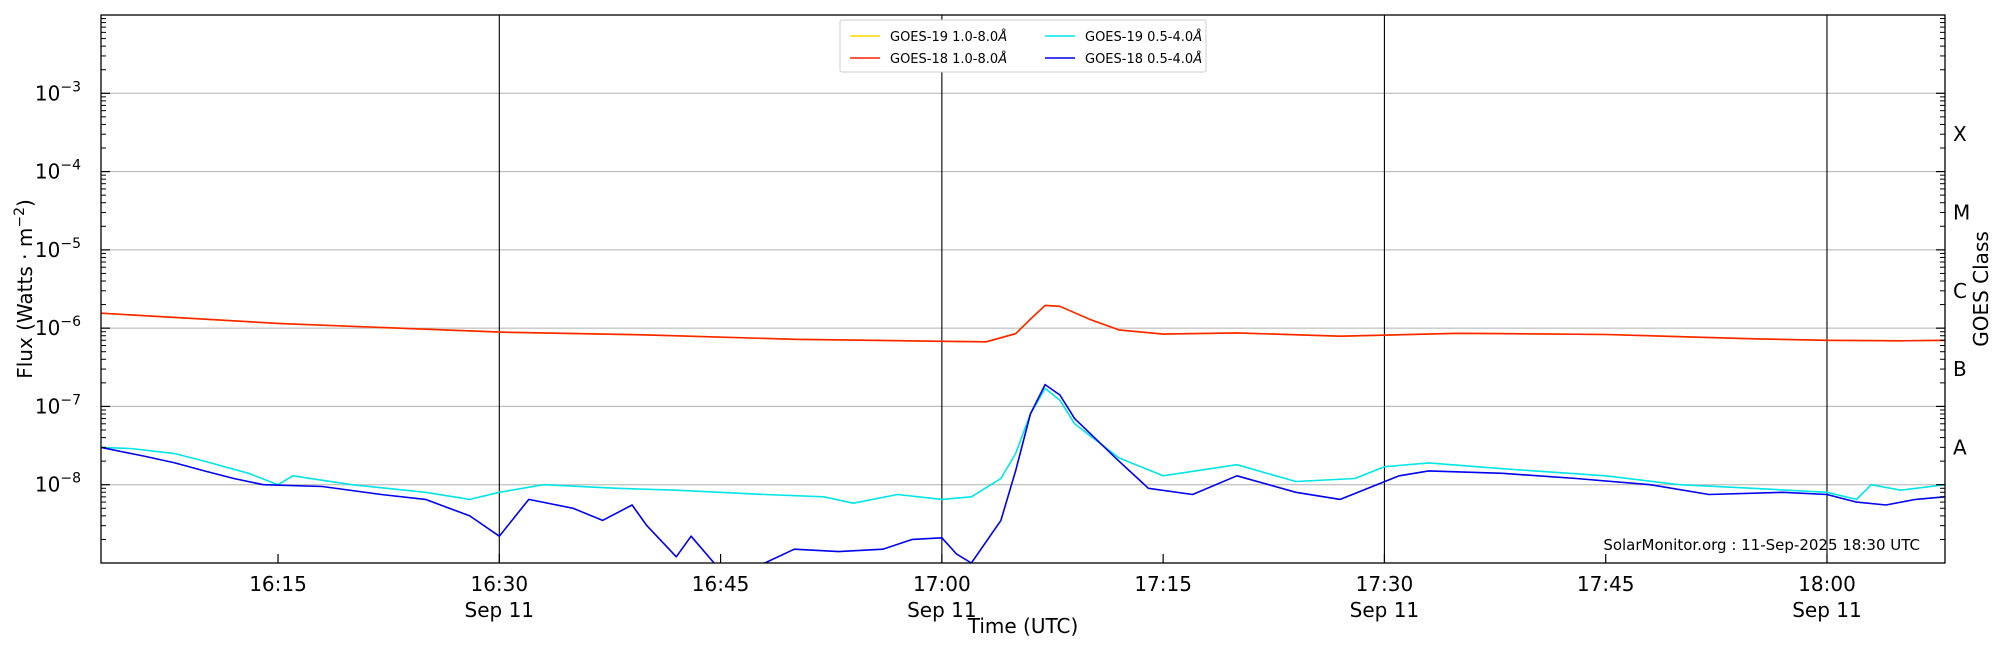  What do you see at coordinates (1960, 134) in the screenshot?
I see `goes-class-label: X` at bounding box center [1960, 134].